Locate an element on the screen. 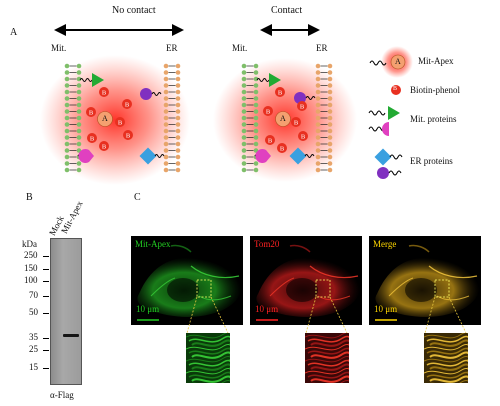 Image resolution: width=500 pixels, height=406 pixels. right-biotin-4: B is located at coordinates (303, 136).